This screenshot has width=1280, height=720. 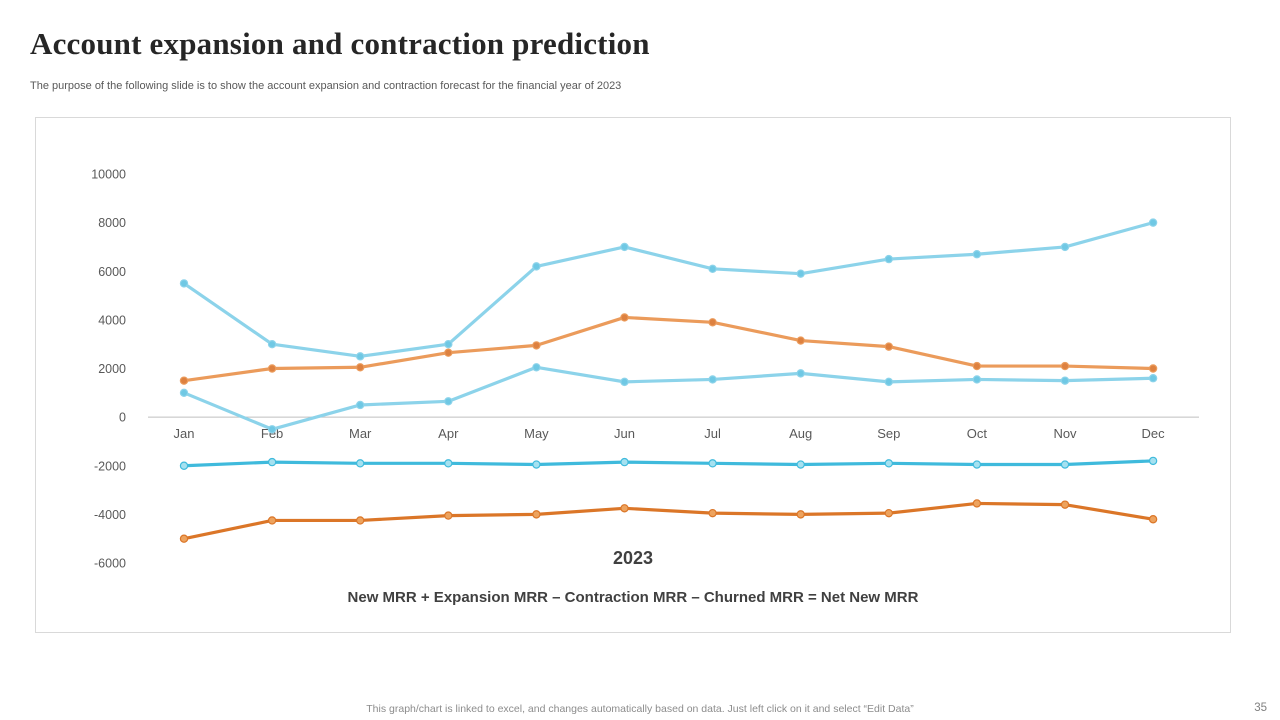 I want to click on y-axis-tick-label: 8000, so click(x=112, y=223).